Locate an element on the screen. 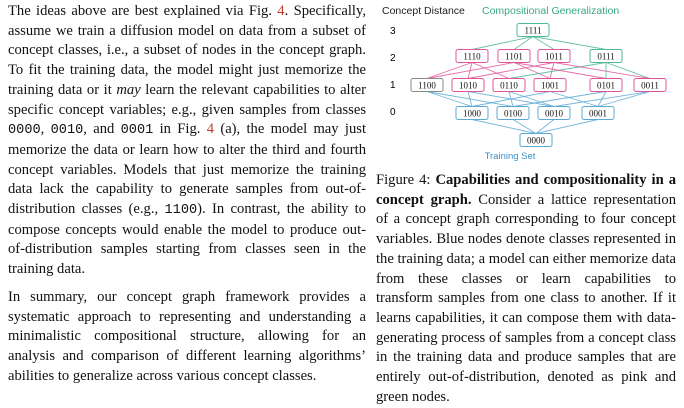 This screenshot has width=684, height=408. level-label-3: 3 is located at coordinates (393, 31).